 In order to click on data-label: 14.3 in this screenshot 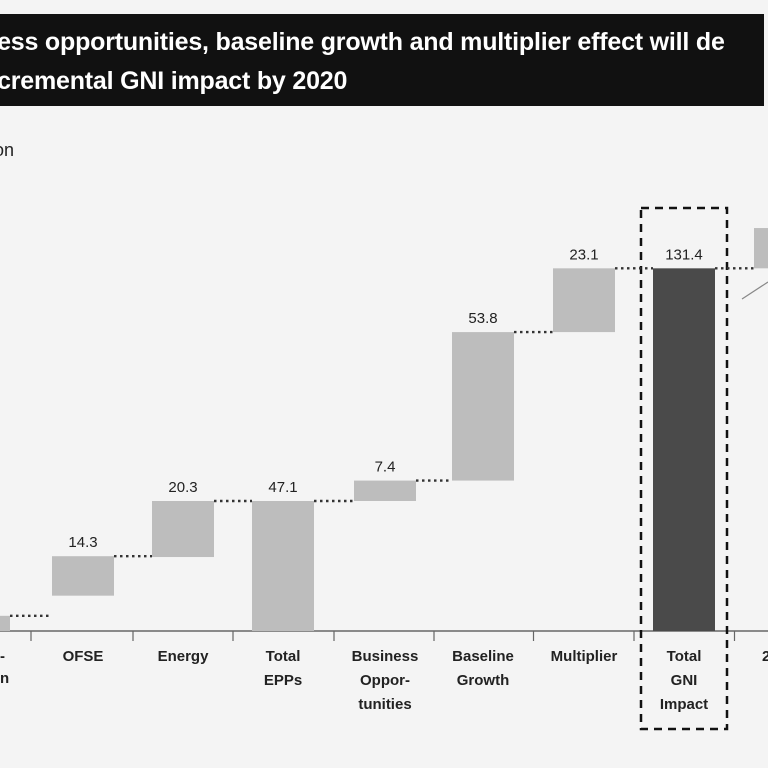, I will do `click(82, 542)`.